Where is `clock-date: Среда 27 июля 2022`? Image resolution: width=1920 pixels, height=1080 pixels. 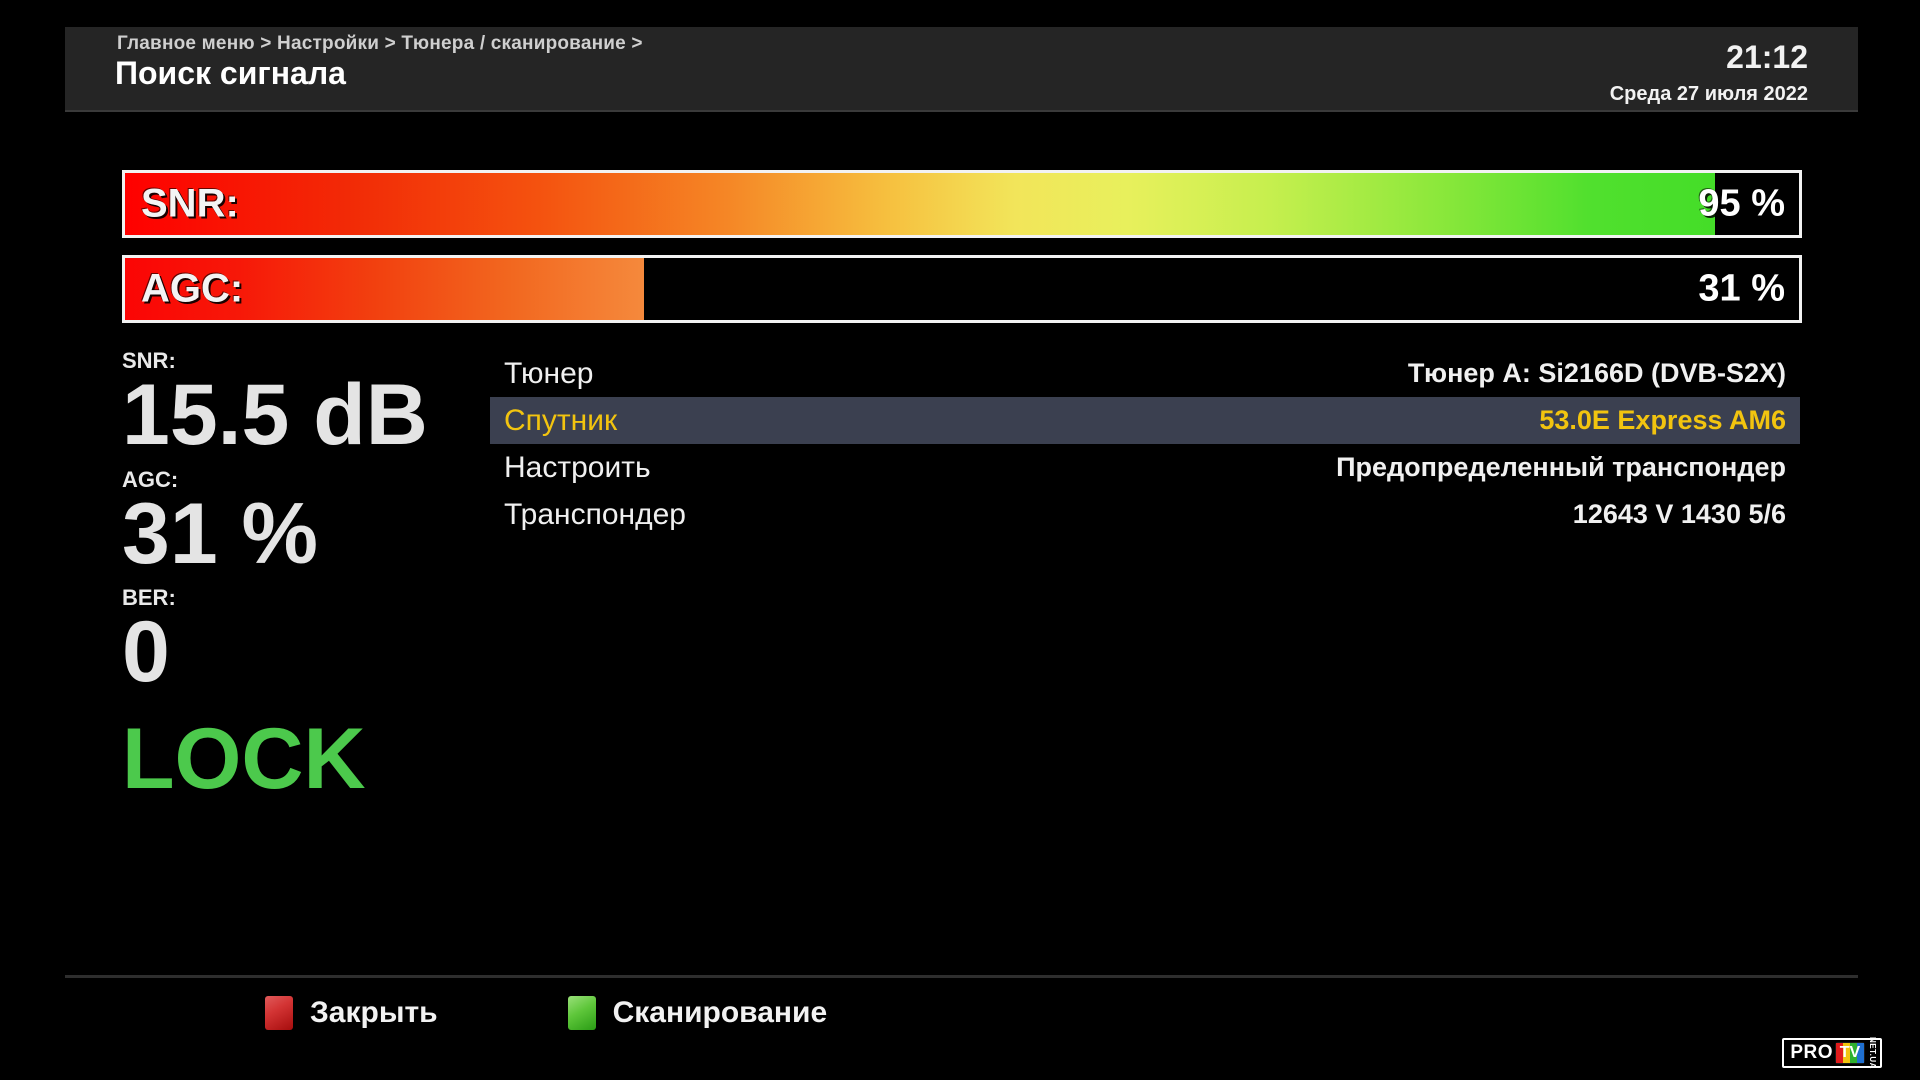 clock-date: Среда 27 июля 2022 is located at coordinates (1708, 94).